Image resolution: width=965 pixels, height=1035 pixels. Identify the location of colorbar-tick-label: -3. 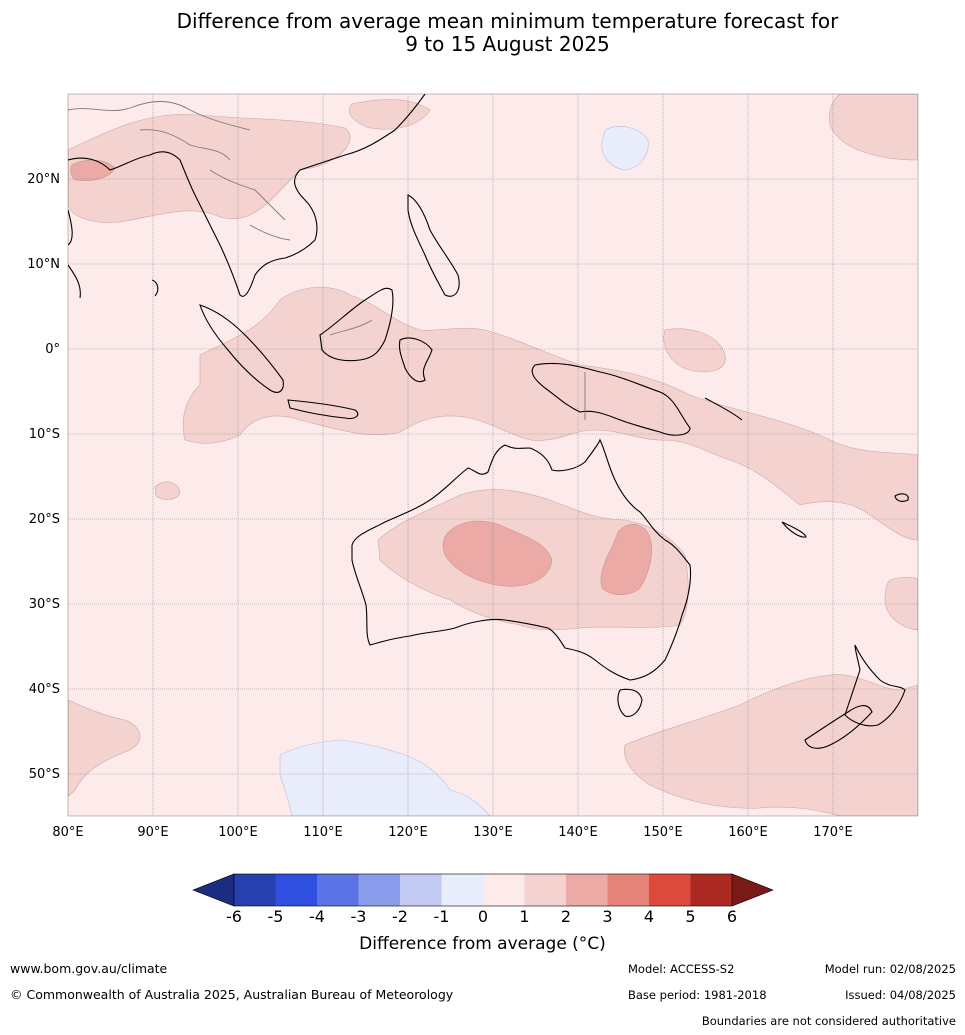
(359, 916).